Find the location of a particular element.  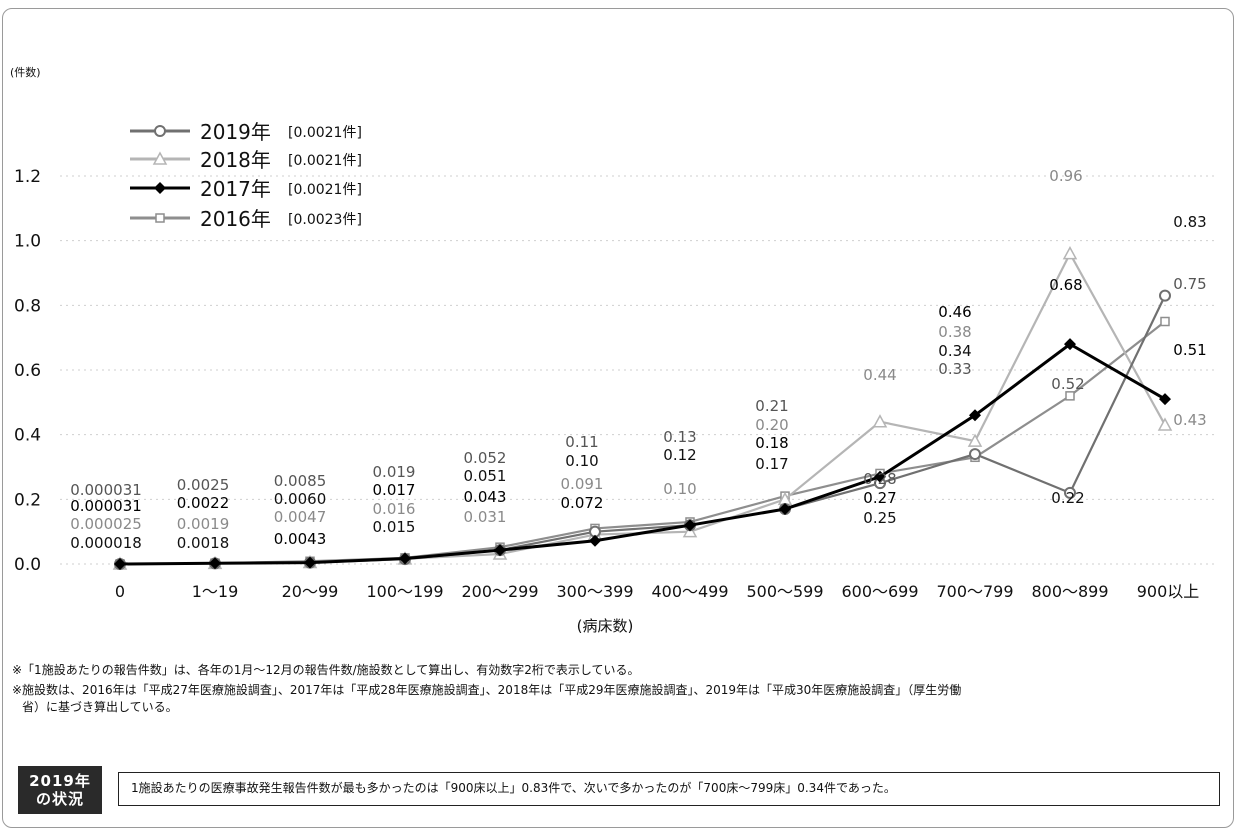

data-label: 0.043 is located at coordinates (485, 497).